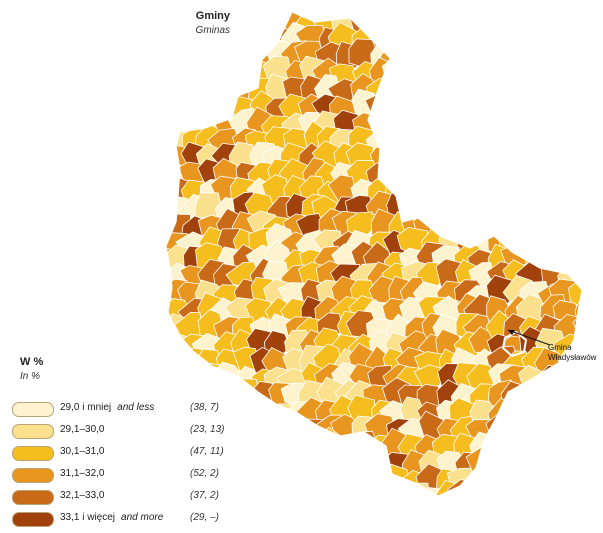 Image resolution: width=603 pixels, height=533 pixels. What do you see at coordinates (111, 517) in the screenshot?
I see `legend-label: 33,1 i więcej and more` at bounding box center [111, 517].